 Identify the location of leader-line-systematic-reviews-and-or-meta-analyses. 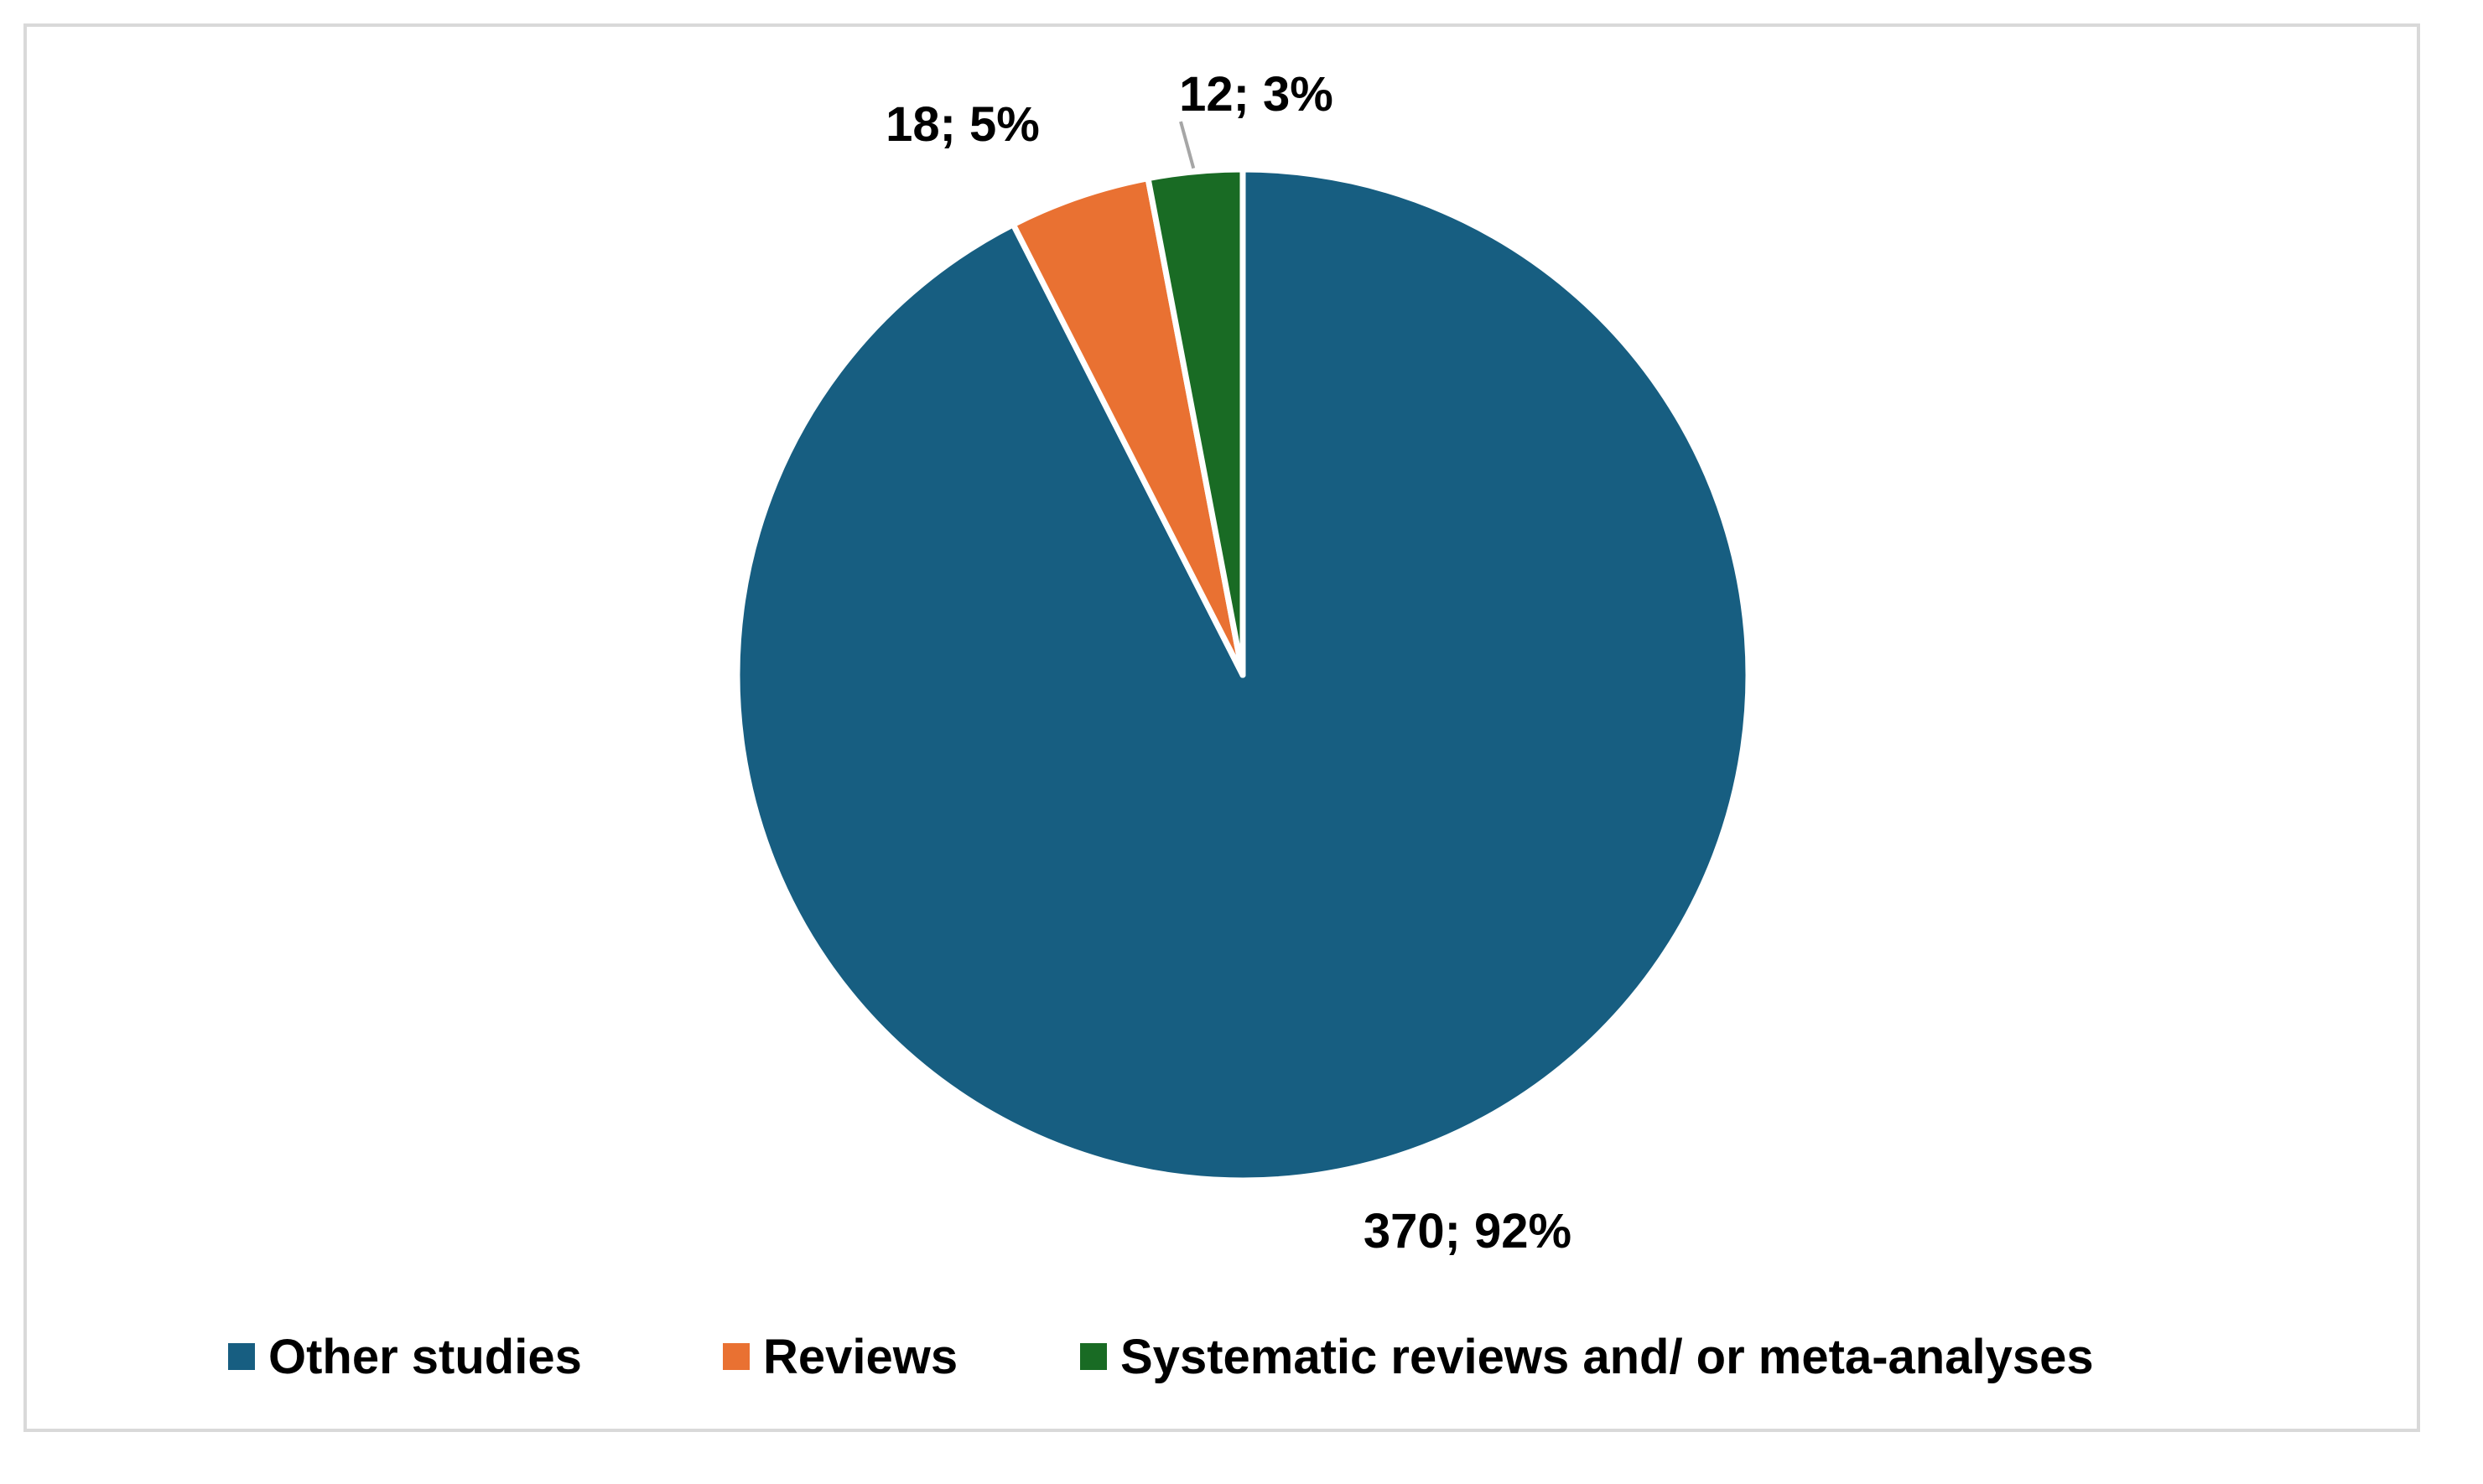
(1187, 145).